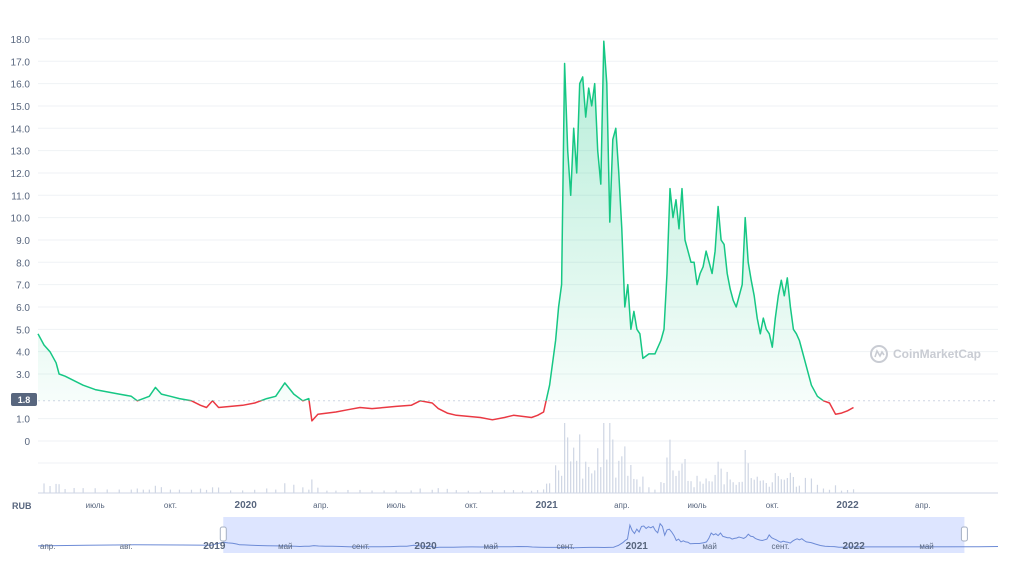  I want to click on y-tick-label: 12.0, so click(21, 174).